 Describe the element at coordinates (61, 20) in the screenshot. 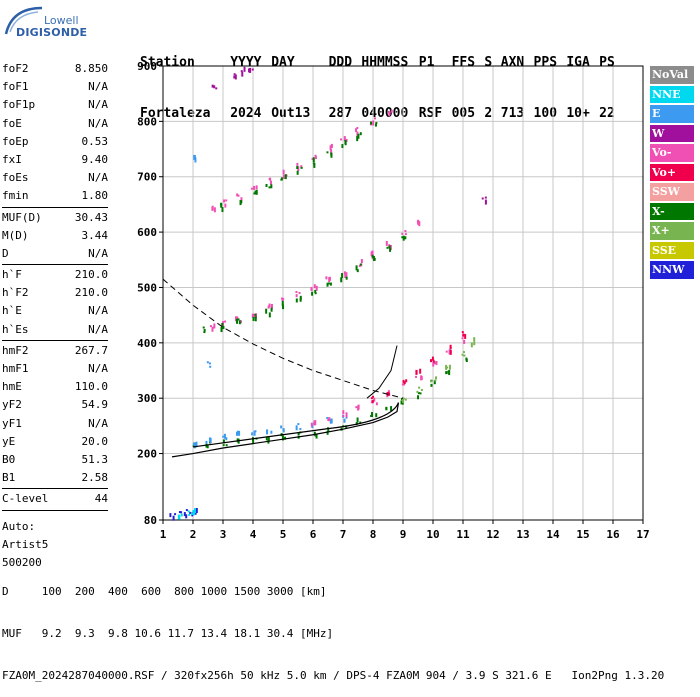

I see `logo-lowell-text: Lowell` at that location.